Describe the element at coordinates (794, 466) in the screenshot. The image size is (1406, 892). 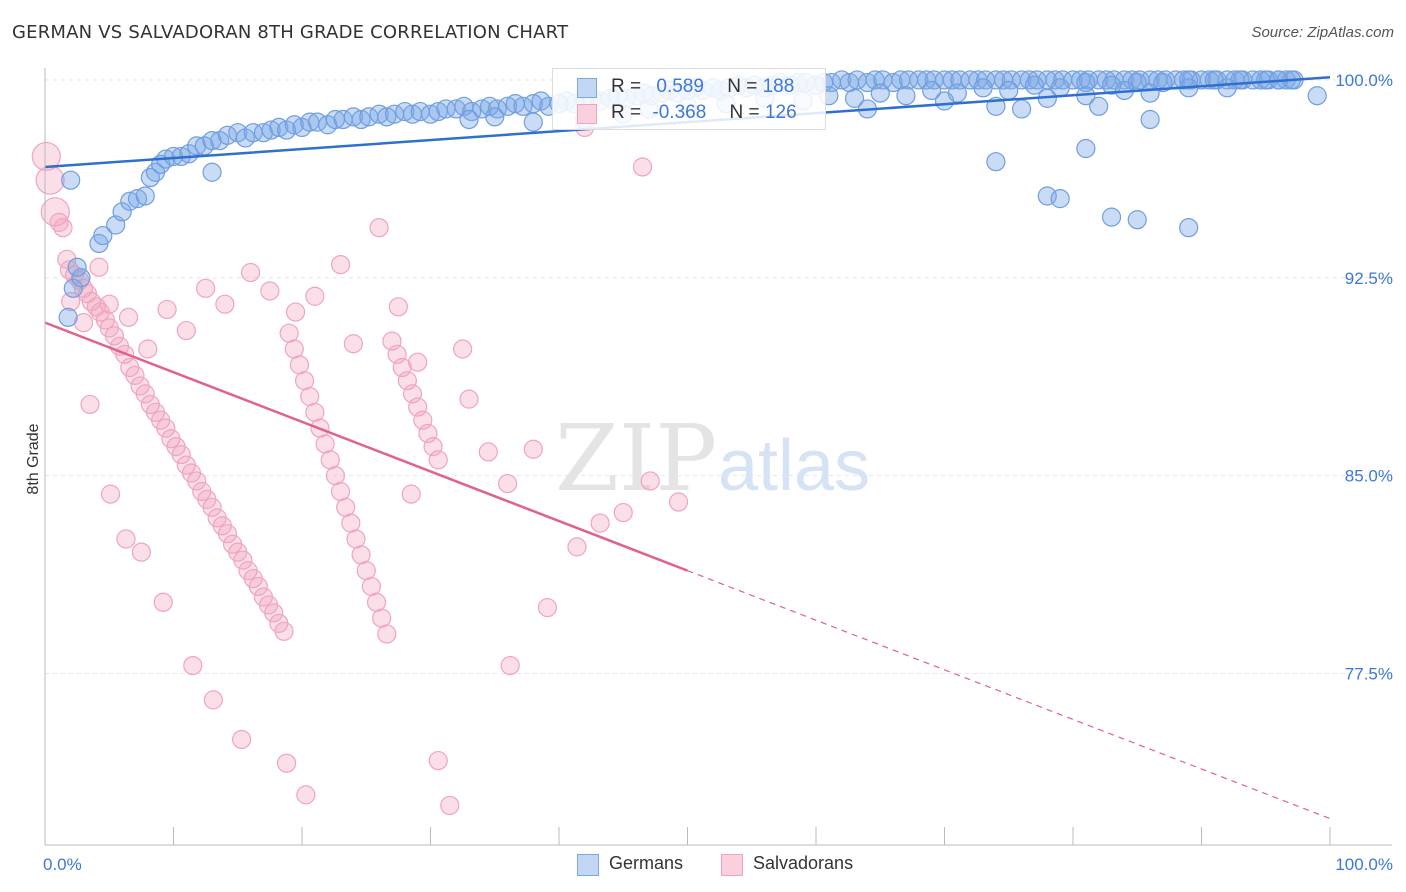
I see `watermark-atlas: atlas` at that location.